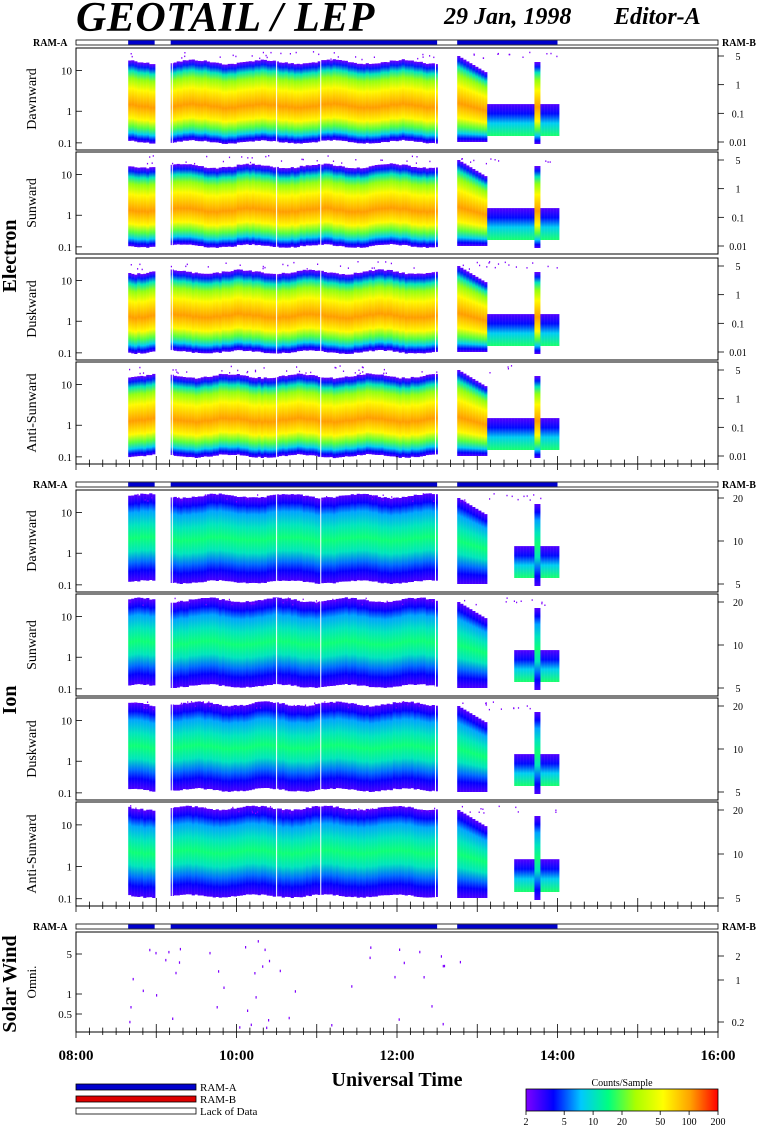  I want to click on legend-label: RAM-A, so click(218, 1088).